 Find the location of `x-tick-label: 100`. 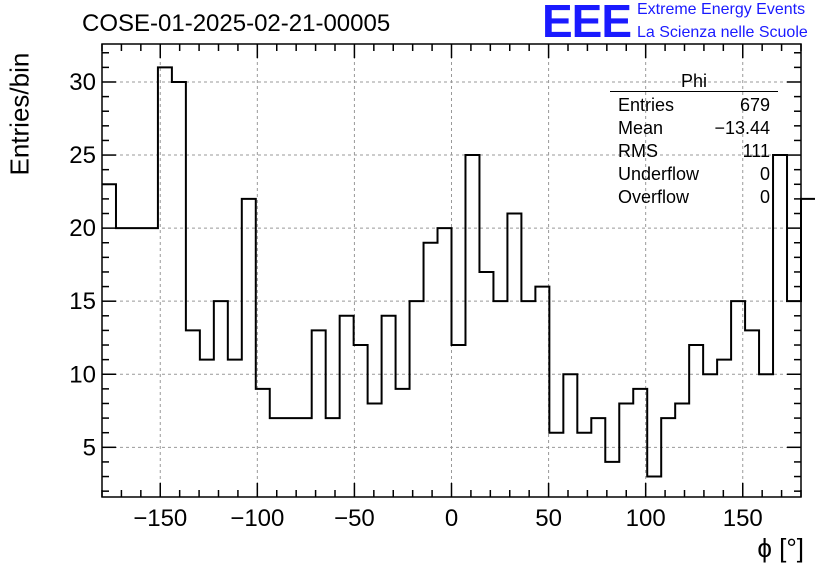

x-tick-label: 100 is located at coordinates (646, 518).